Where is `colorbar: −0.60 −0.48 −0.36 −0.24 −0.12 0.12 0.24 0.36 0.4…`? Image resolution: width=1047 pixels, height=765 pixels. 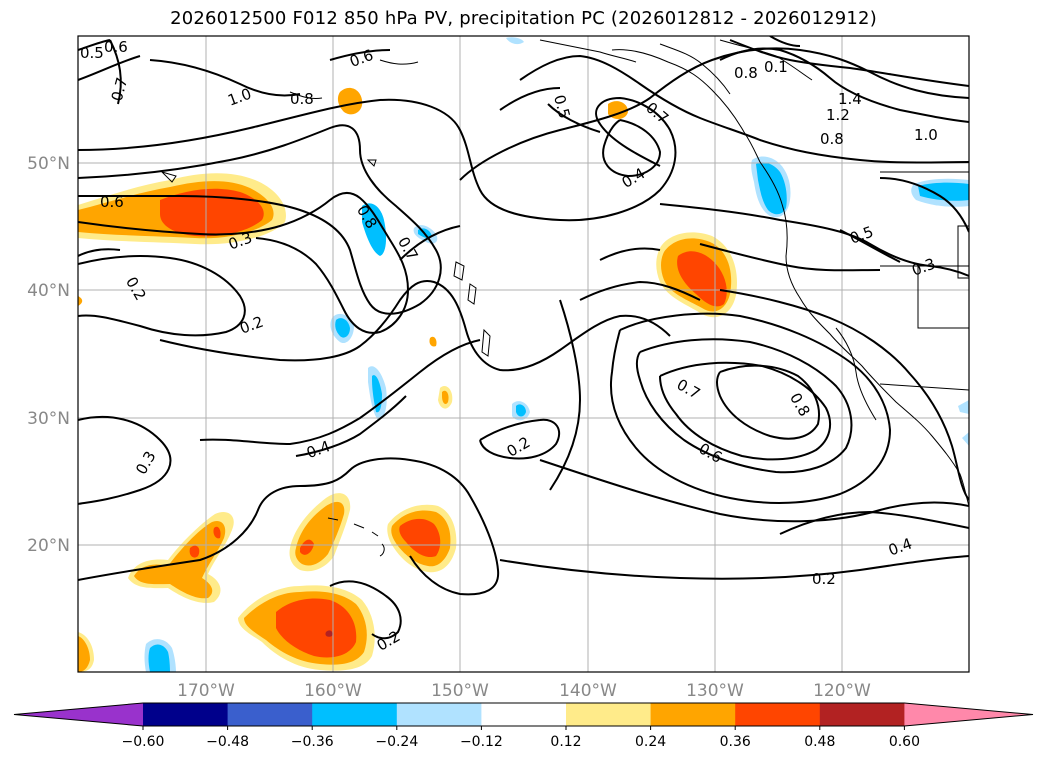
colorbar: −0.60 −0.48 −0.36 −0.24 −0.12 0.12 0.24 0.36 0.4… is located at coordinates (523, 726).